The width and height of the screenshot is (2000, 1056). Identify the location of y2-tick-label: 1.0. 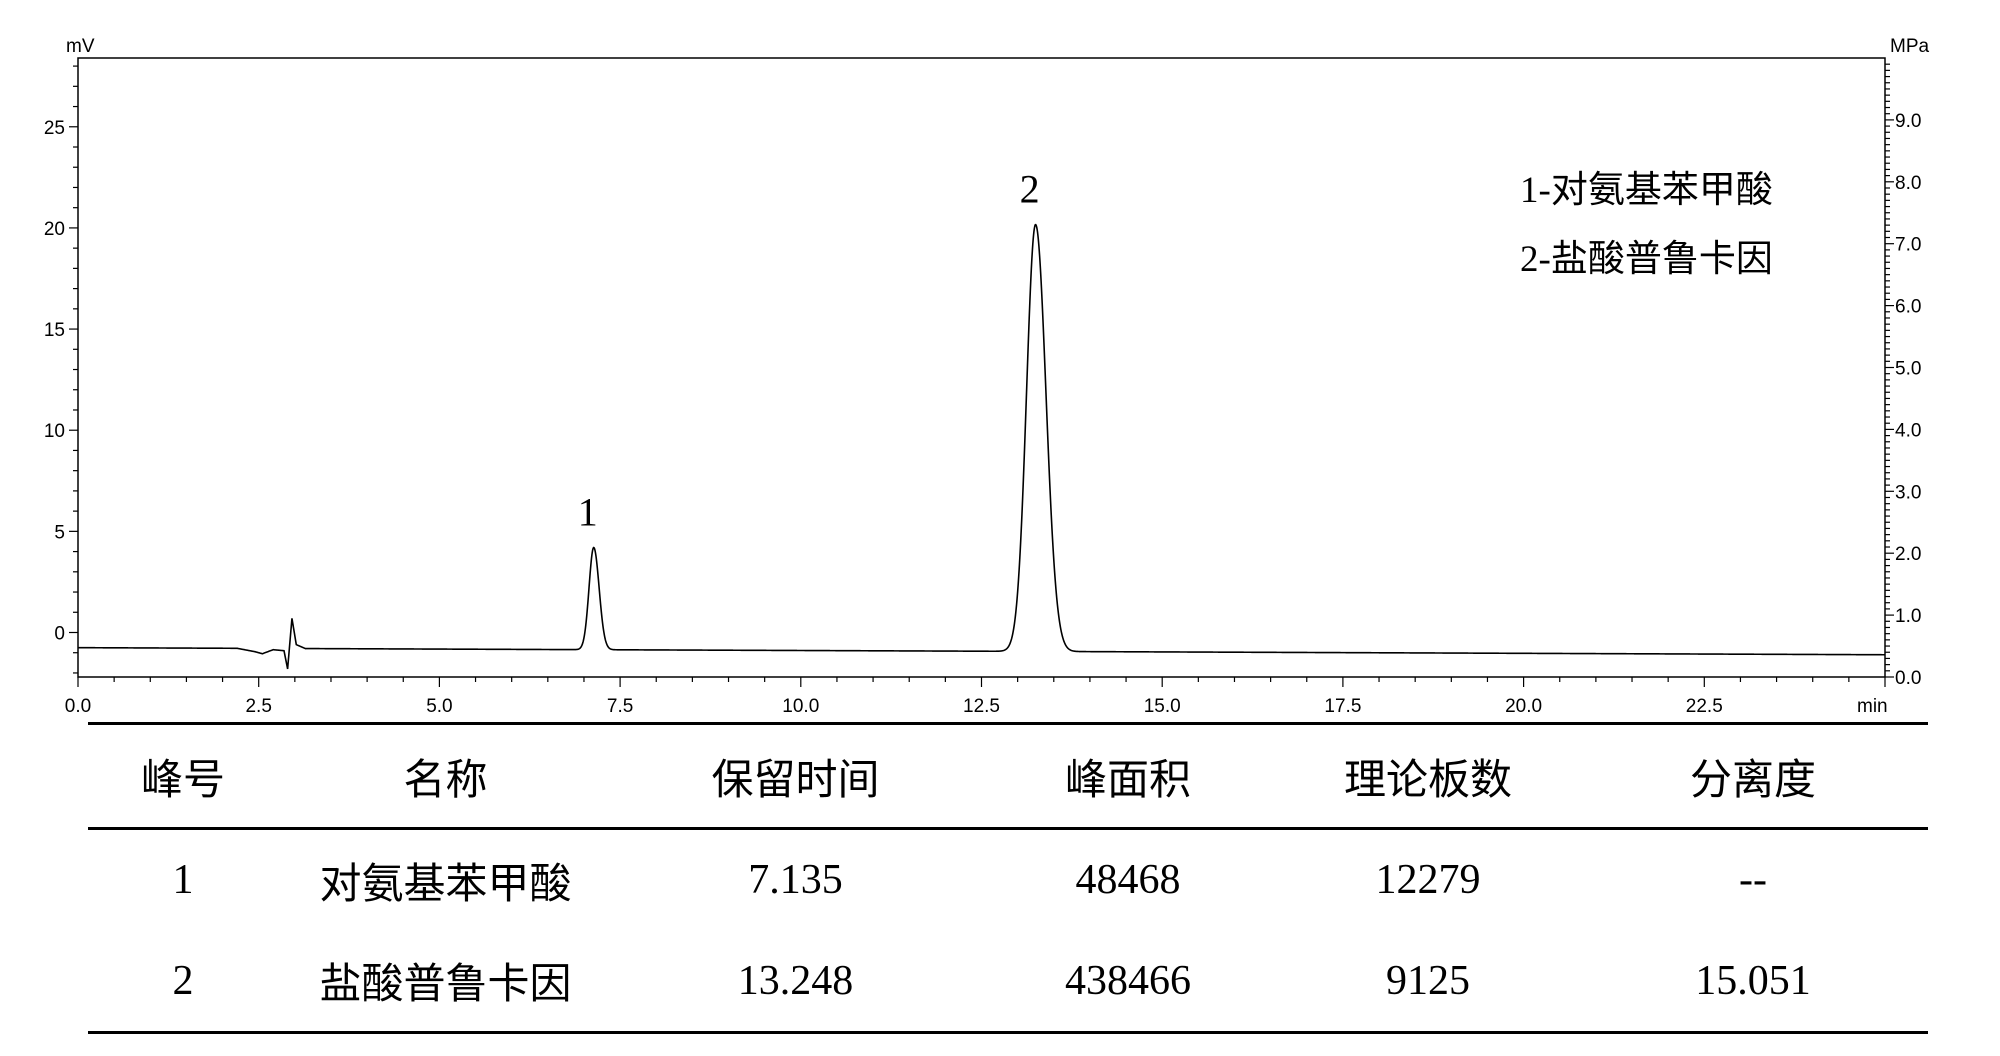
(1908, 616).